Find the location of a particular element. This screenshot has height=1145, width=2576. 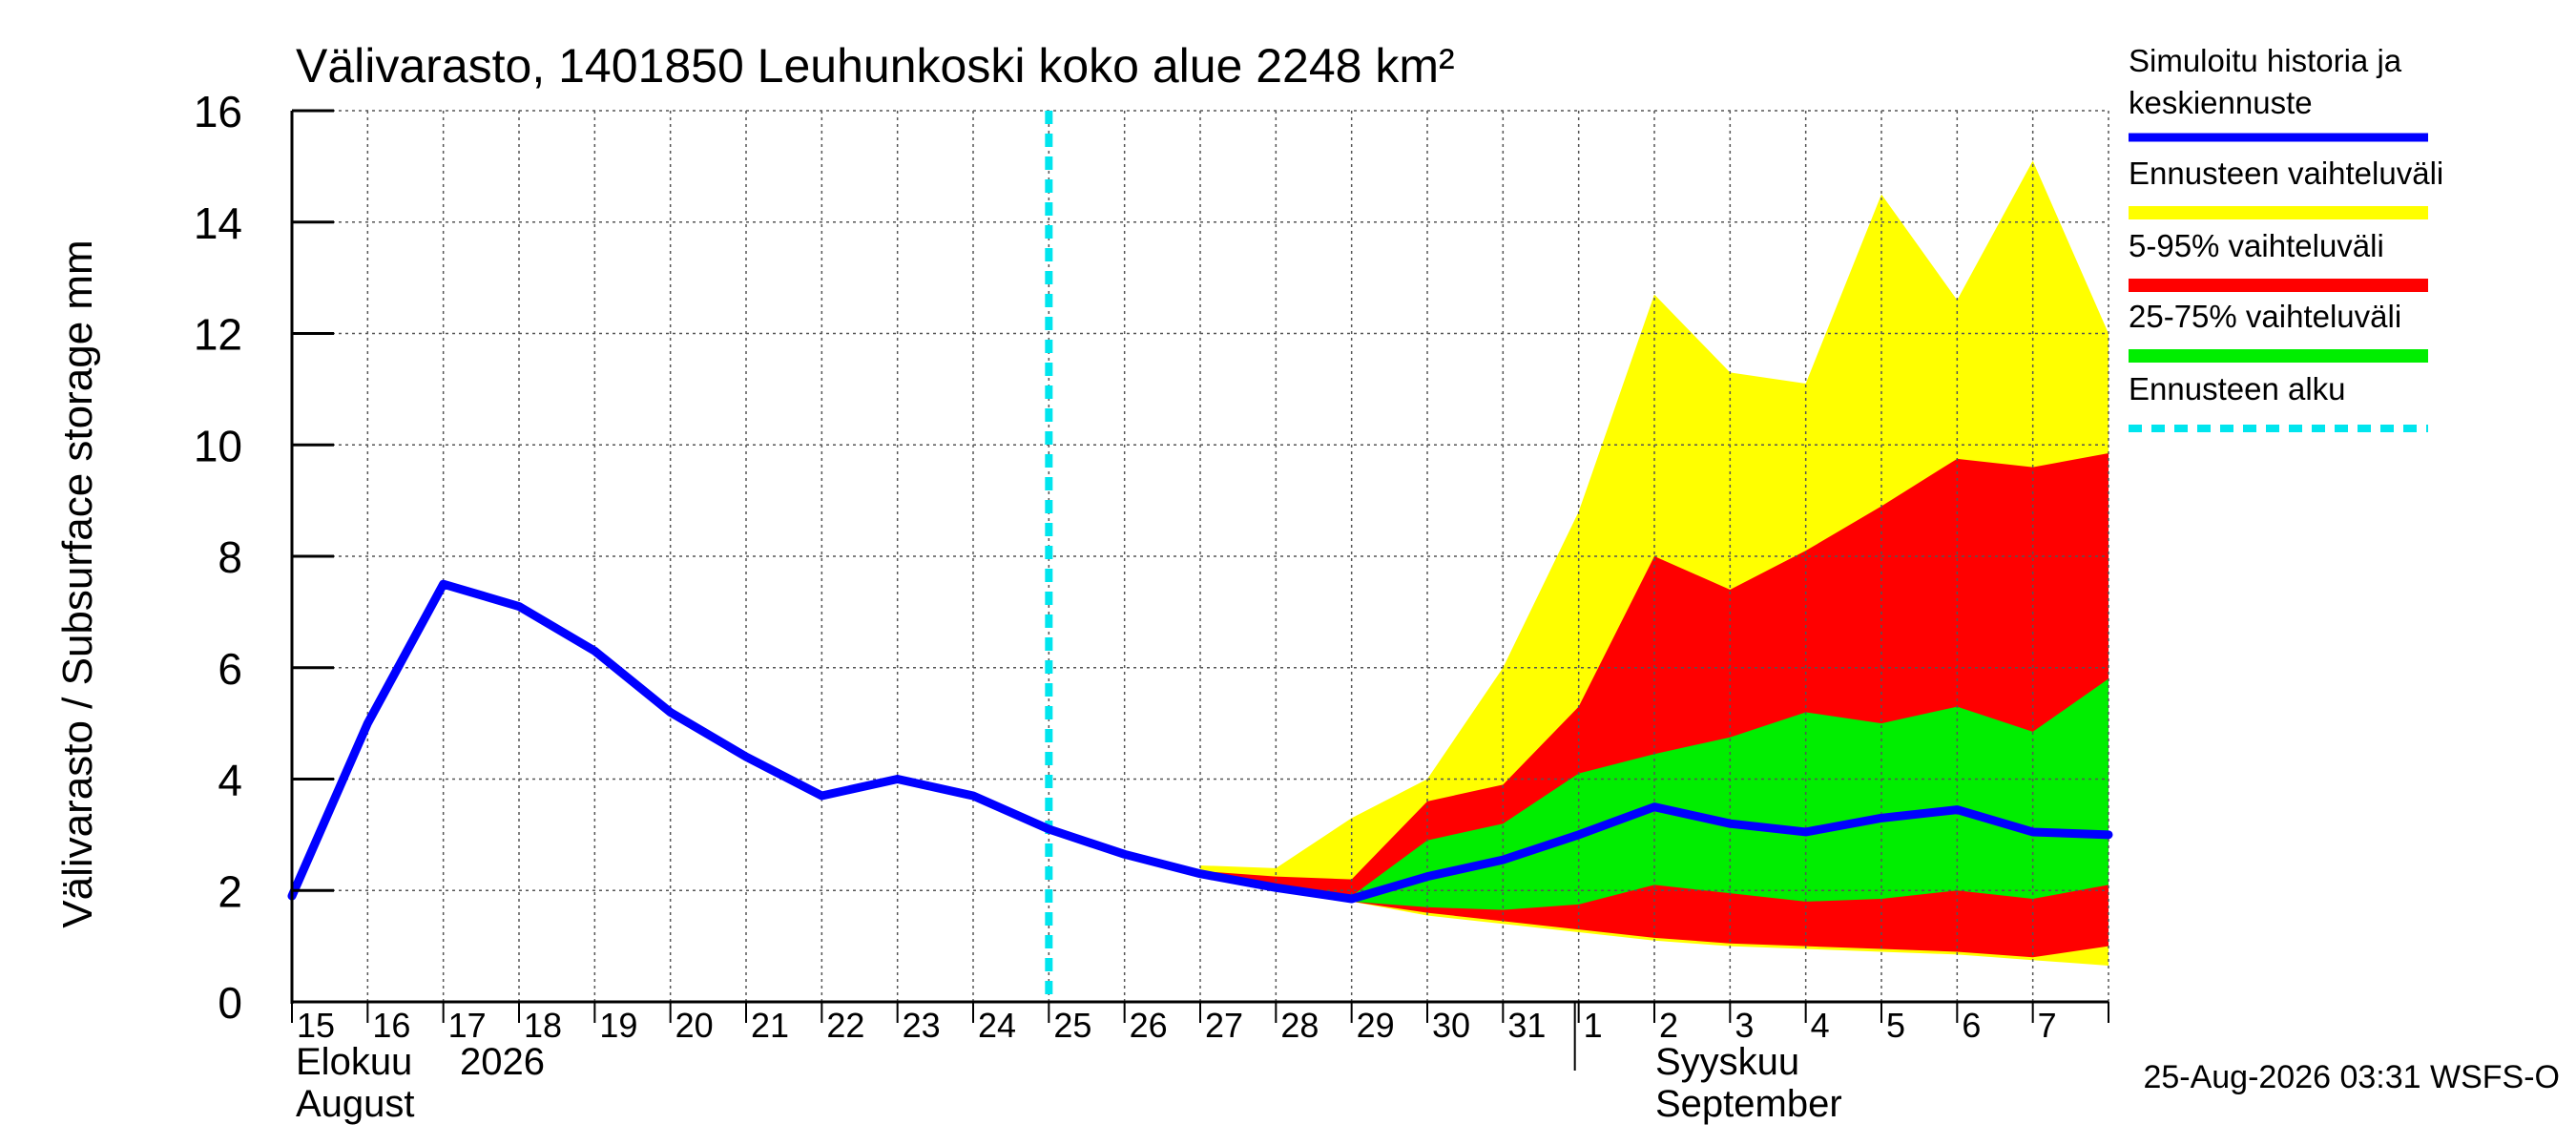

month-label-fi-sep: Syyskuu is located at coordinates (1727, 1062).